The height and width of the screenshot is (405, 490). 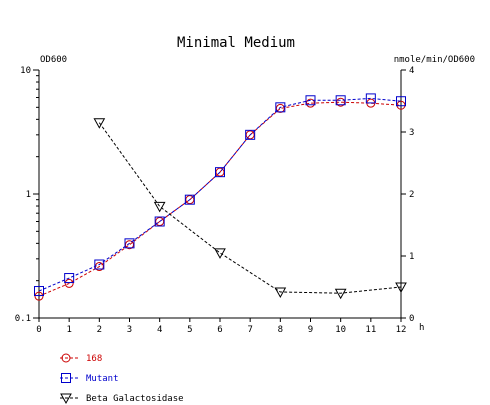 What do you see at coordinates (38, 330) in the screenshot?
I see `x-tick-label: 0` at bounding box center [38, 330].